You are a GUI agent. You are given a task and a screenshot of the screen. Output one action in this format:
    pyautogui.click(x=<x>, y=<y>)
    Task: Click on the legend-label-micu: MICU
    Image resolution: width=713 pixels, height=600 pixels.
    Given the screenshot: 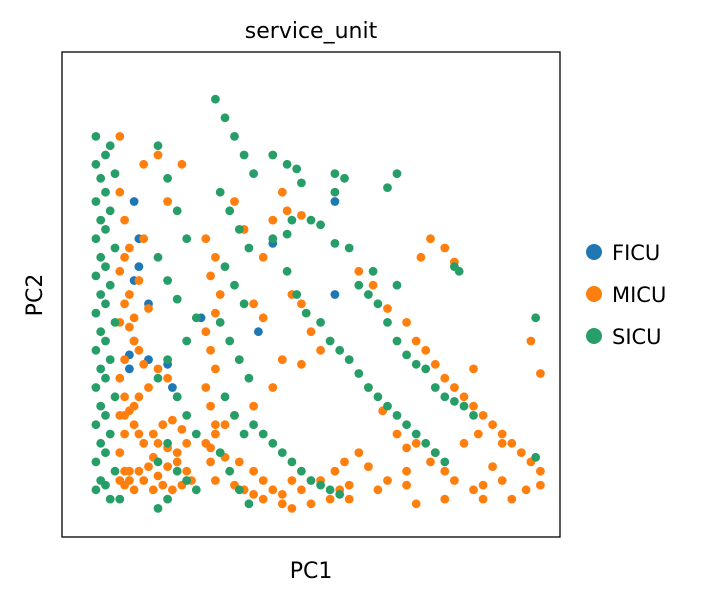 What is the action you would take?
    pyautogui.click(x=639, y=295)
    